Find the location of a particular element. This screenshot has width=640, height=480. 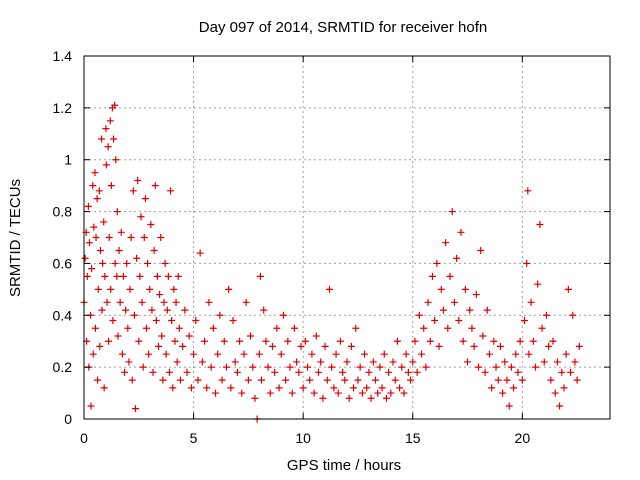

y-tick-label: 1.2 is located at coordinates (63, 108).